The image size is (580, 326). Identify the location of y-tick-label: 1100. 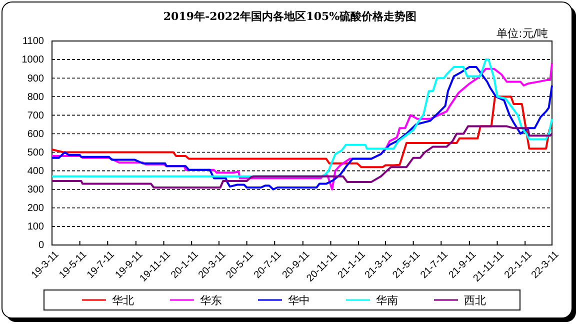
(33, 42).